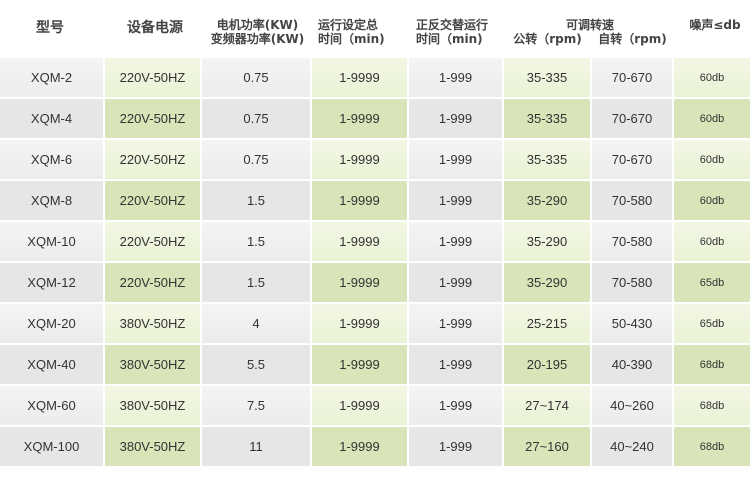 The height and width of the screenshot is (490, 750). I want to click on cell-revolution-speed: 20-195, so click(547, 364).